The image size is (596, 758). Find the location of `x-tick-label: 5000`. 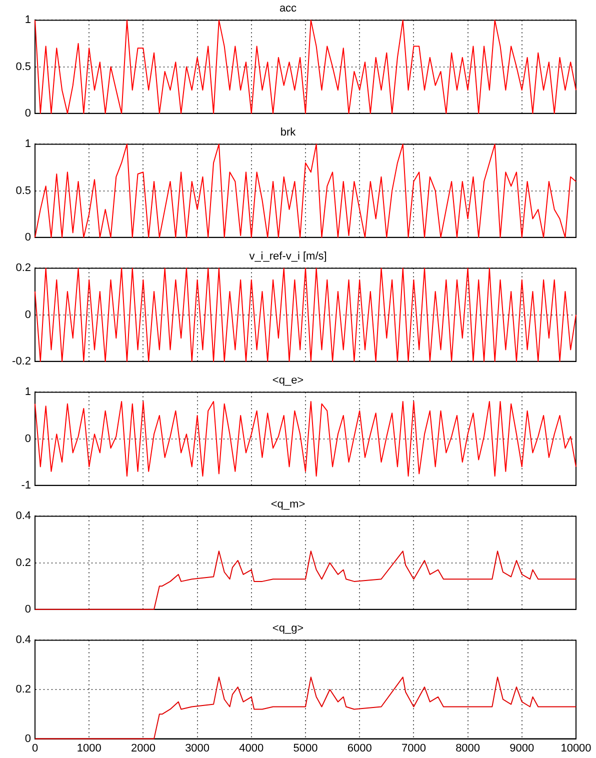

x-tick-label: 5000 is located at coordinates (305, 748).